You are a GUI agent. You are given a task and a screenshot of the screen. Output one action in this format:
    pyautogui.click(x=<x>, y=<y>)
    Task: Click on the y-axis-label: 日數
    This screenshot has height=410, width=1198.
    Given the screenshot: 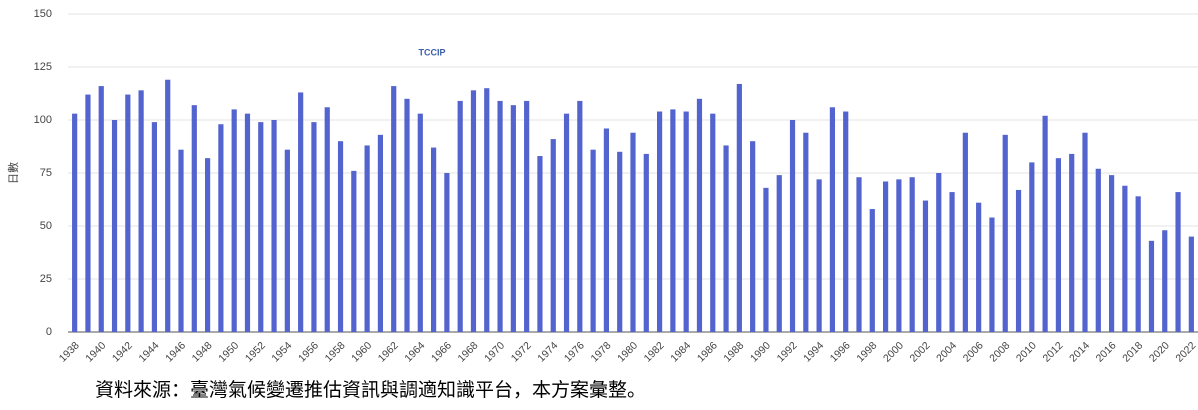 What is the action you would take?
    pyautogui.click(x=13, y=173)
    